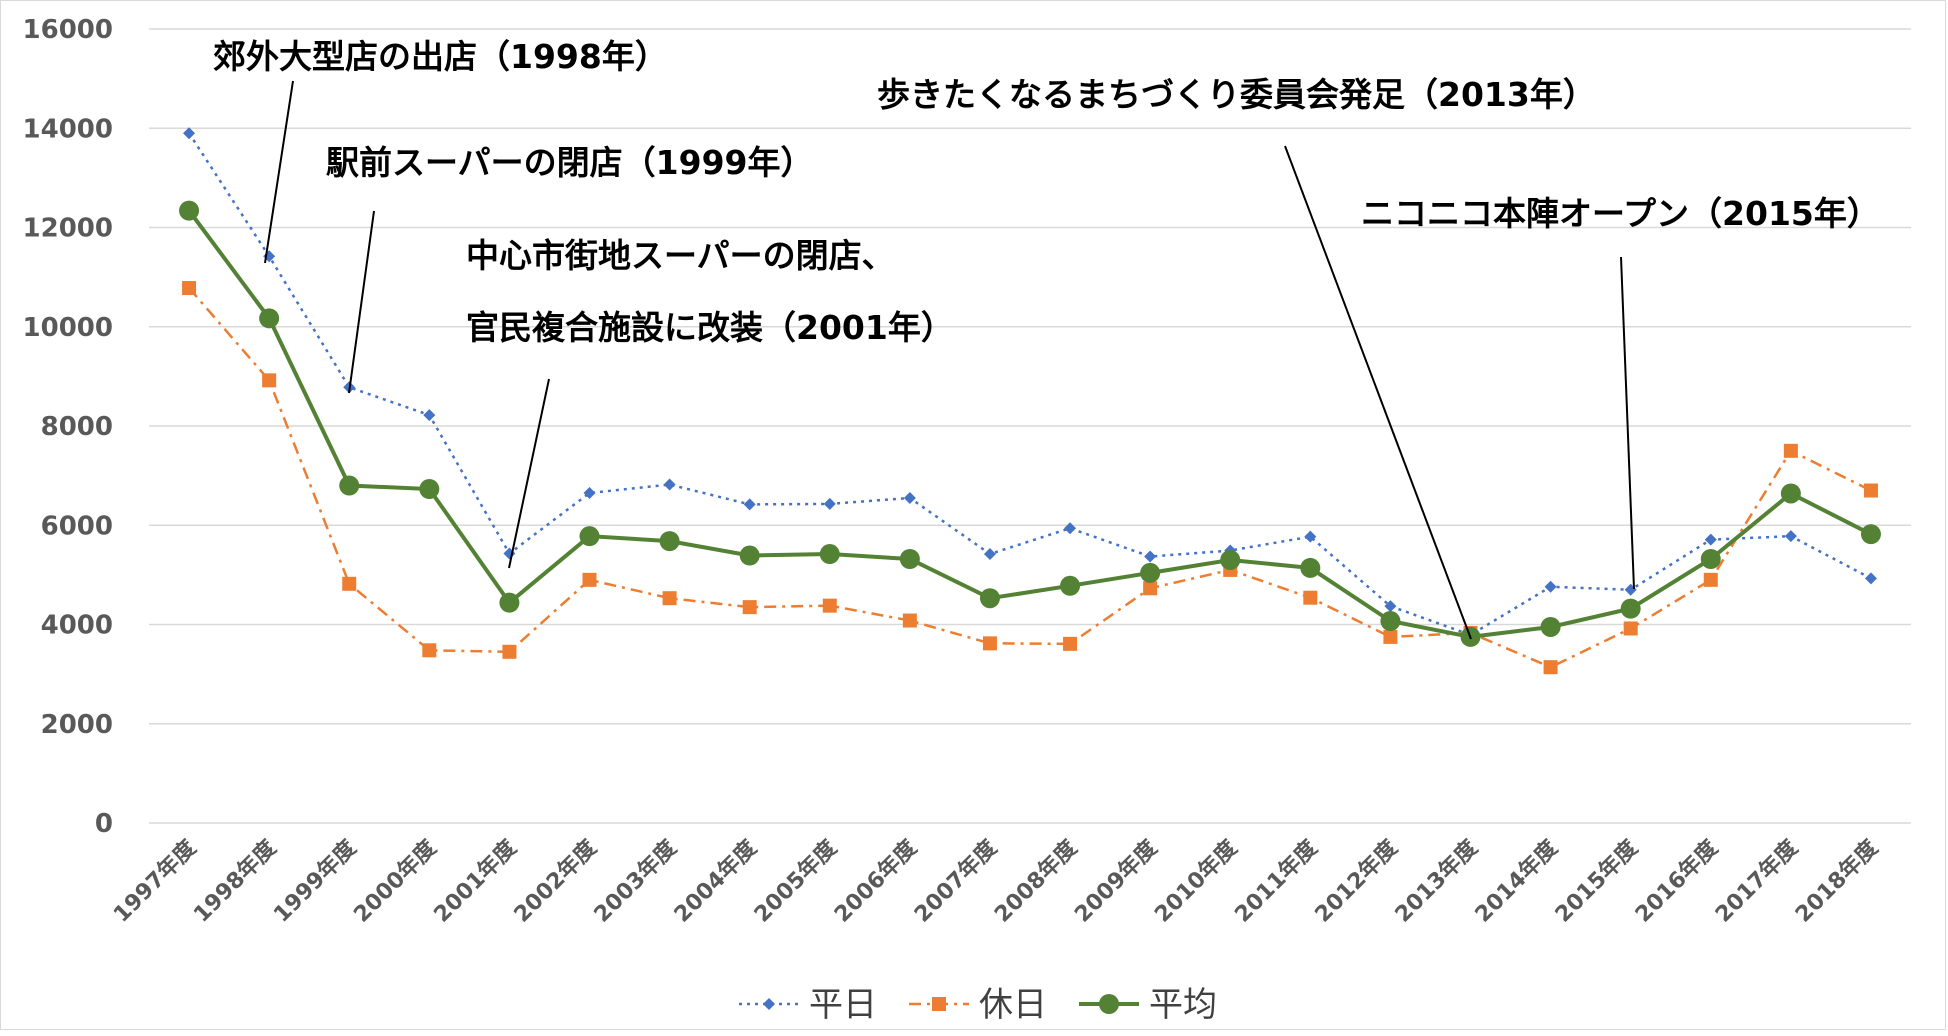 The height and width of the screenshot is (1036, 1948). Describe the element at coordinates (1148, 1005) in the screenshot. I see `legend-item-2: 平均` at that location.